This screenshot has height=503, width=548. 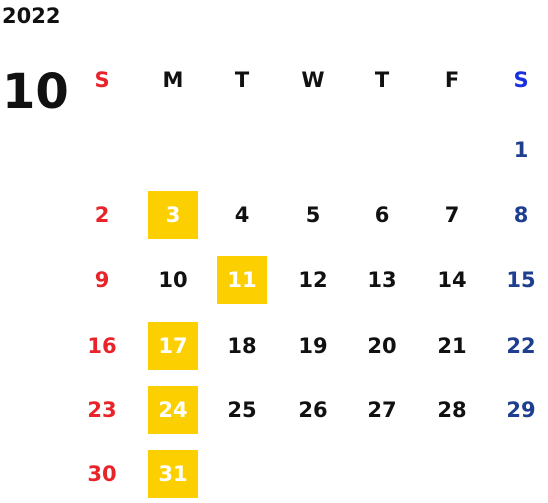 I want to click on day: 25, so click(x=242, y=410).